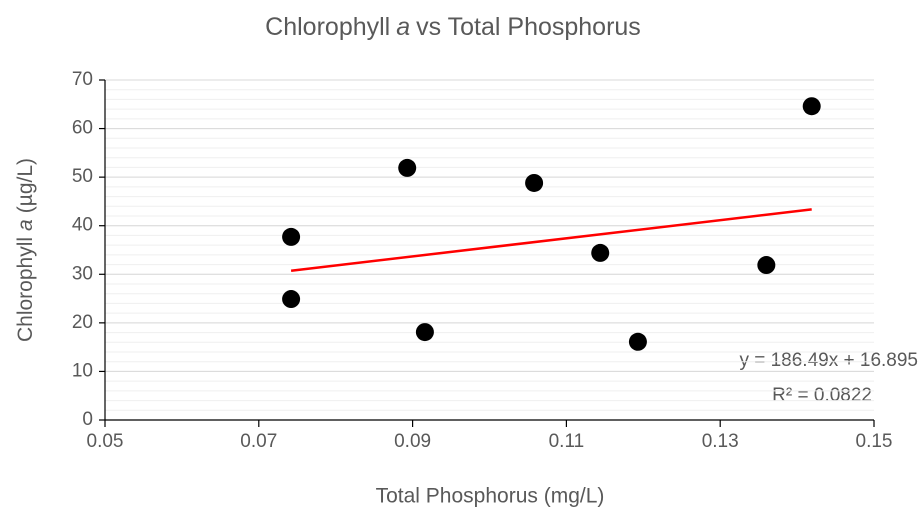 This screenshot has width=923, height=521. I want to click on y-tick-label: 10, so click(82, 370).